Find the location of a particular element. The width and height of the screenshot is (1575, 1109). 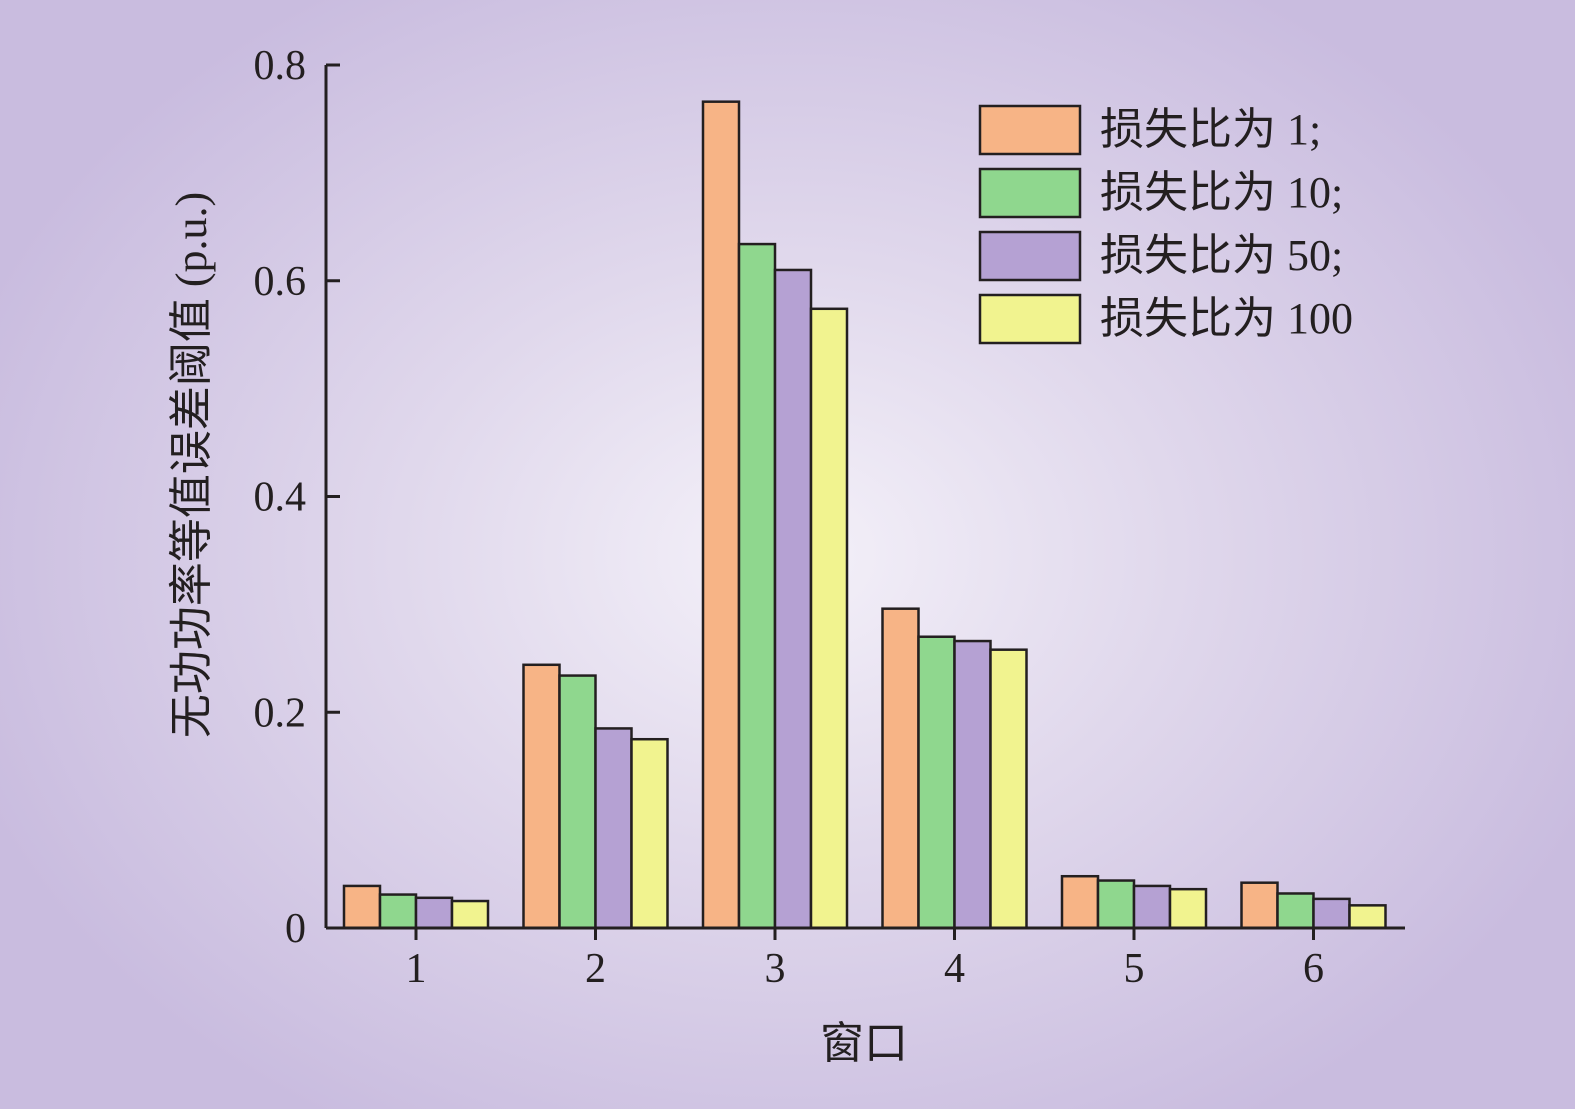

x-tick-label: 6 is located at coordinates (1313, 969).